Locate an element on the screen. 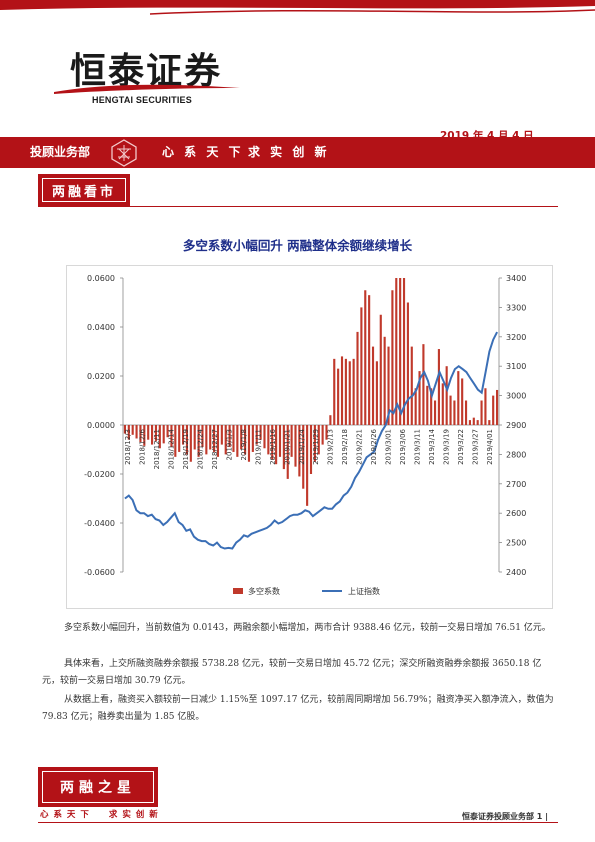 This screenshot has width=595, height=842. legend-label-coefficient: 多空系数 is located at coordinates (264, 591).